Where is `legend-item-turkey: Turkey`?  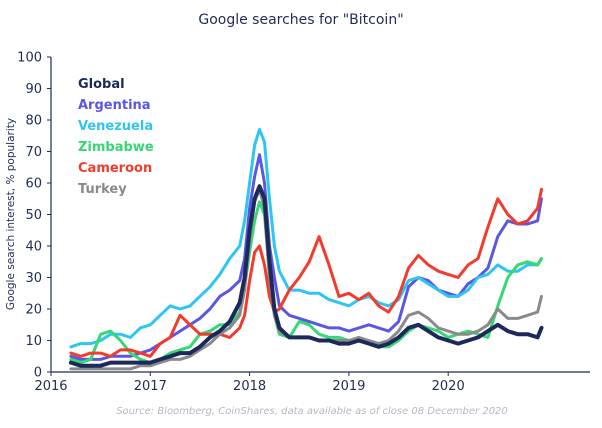 legend-item-turkey: Turkey is located at coordinates (102, 189).